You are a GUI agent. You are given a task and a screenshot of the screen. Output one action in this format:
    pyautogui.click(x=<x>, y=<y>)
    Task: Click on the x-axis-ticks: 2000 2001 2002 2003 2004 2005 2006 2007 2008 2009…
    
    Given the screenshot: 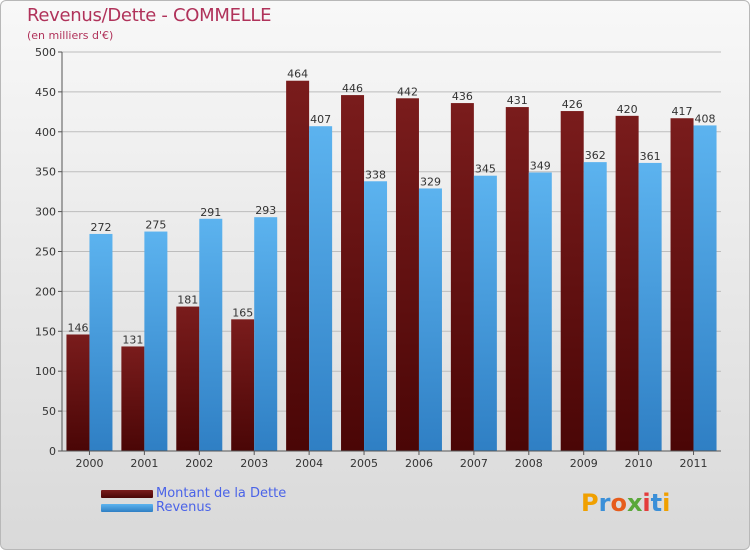 What is the action you would take?
    pyautogui.click(x=391, y=460)
    